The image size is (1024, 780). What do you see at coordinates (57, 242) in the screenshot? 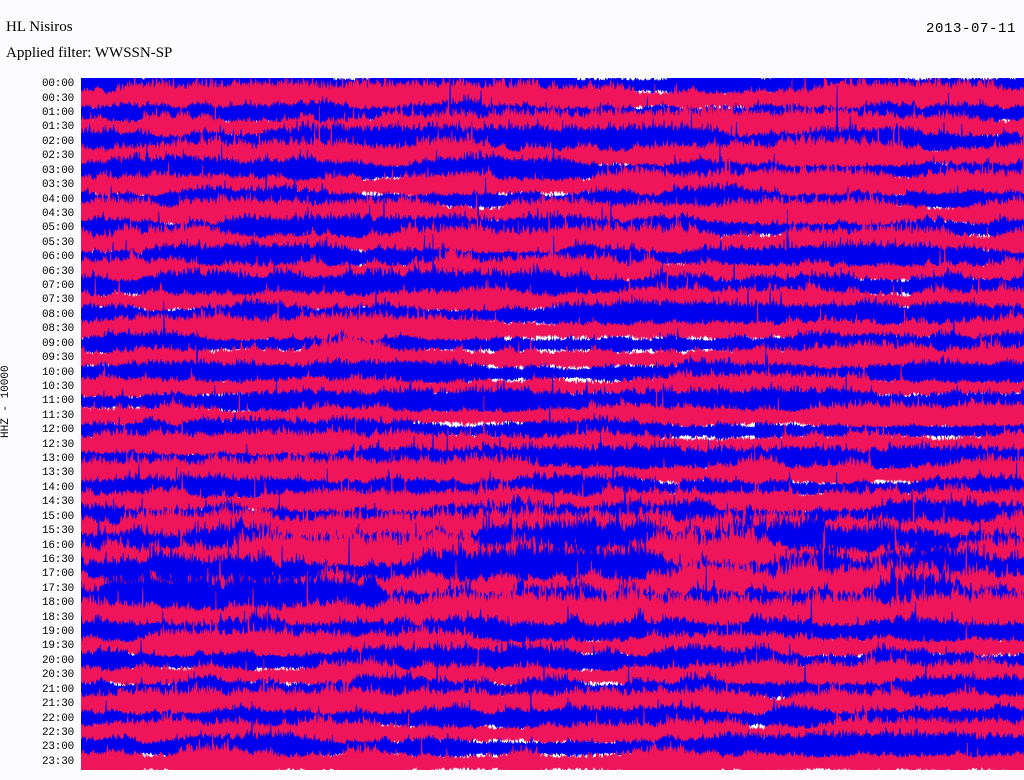
I see `time-axis-tick-label: 05:30` at bounding box center [57, 242].